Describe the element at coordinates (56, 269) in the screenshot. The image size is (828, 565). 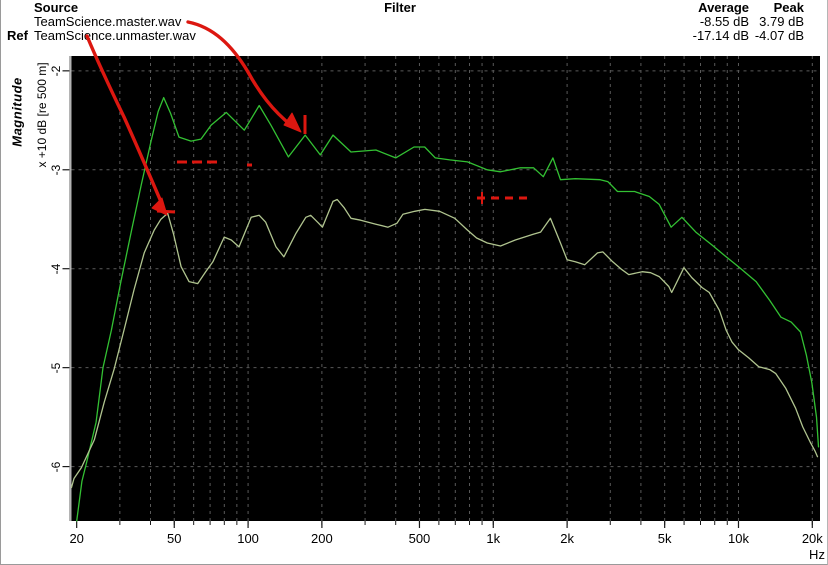
I see `y-axis-tick-label: -4` at that location.